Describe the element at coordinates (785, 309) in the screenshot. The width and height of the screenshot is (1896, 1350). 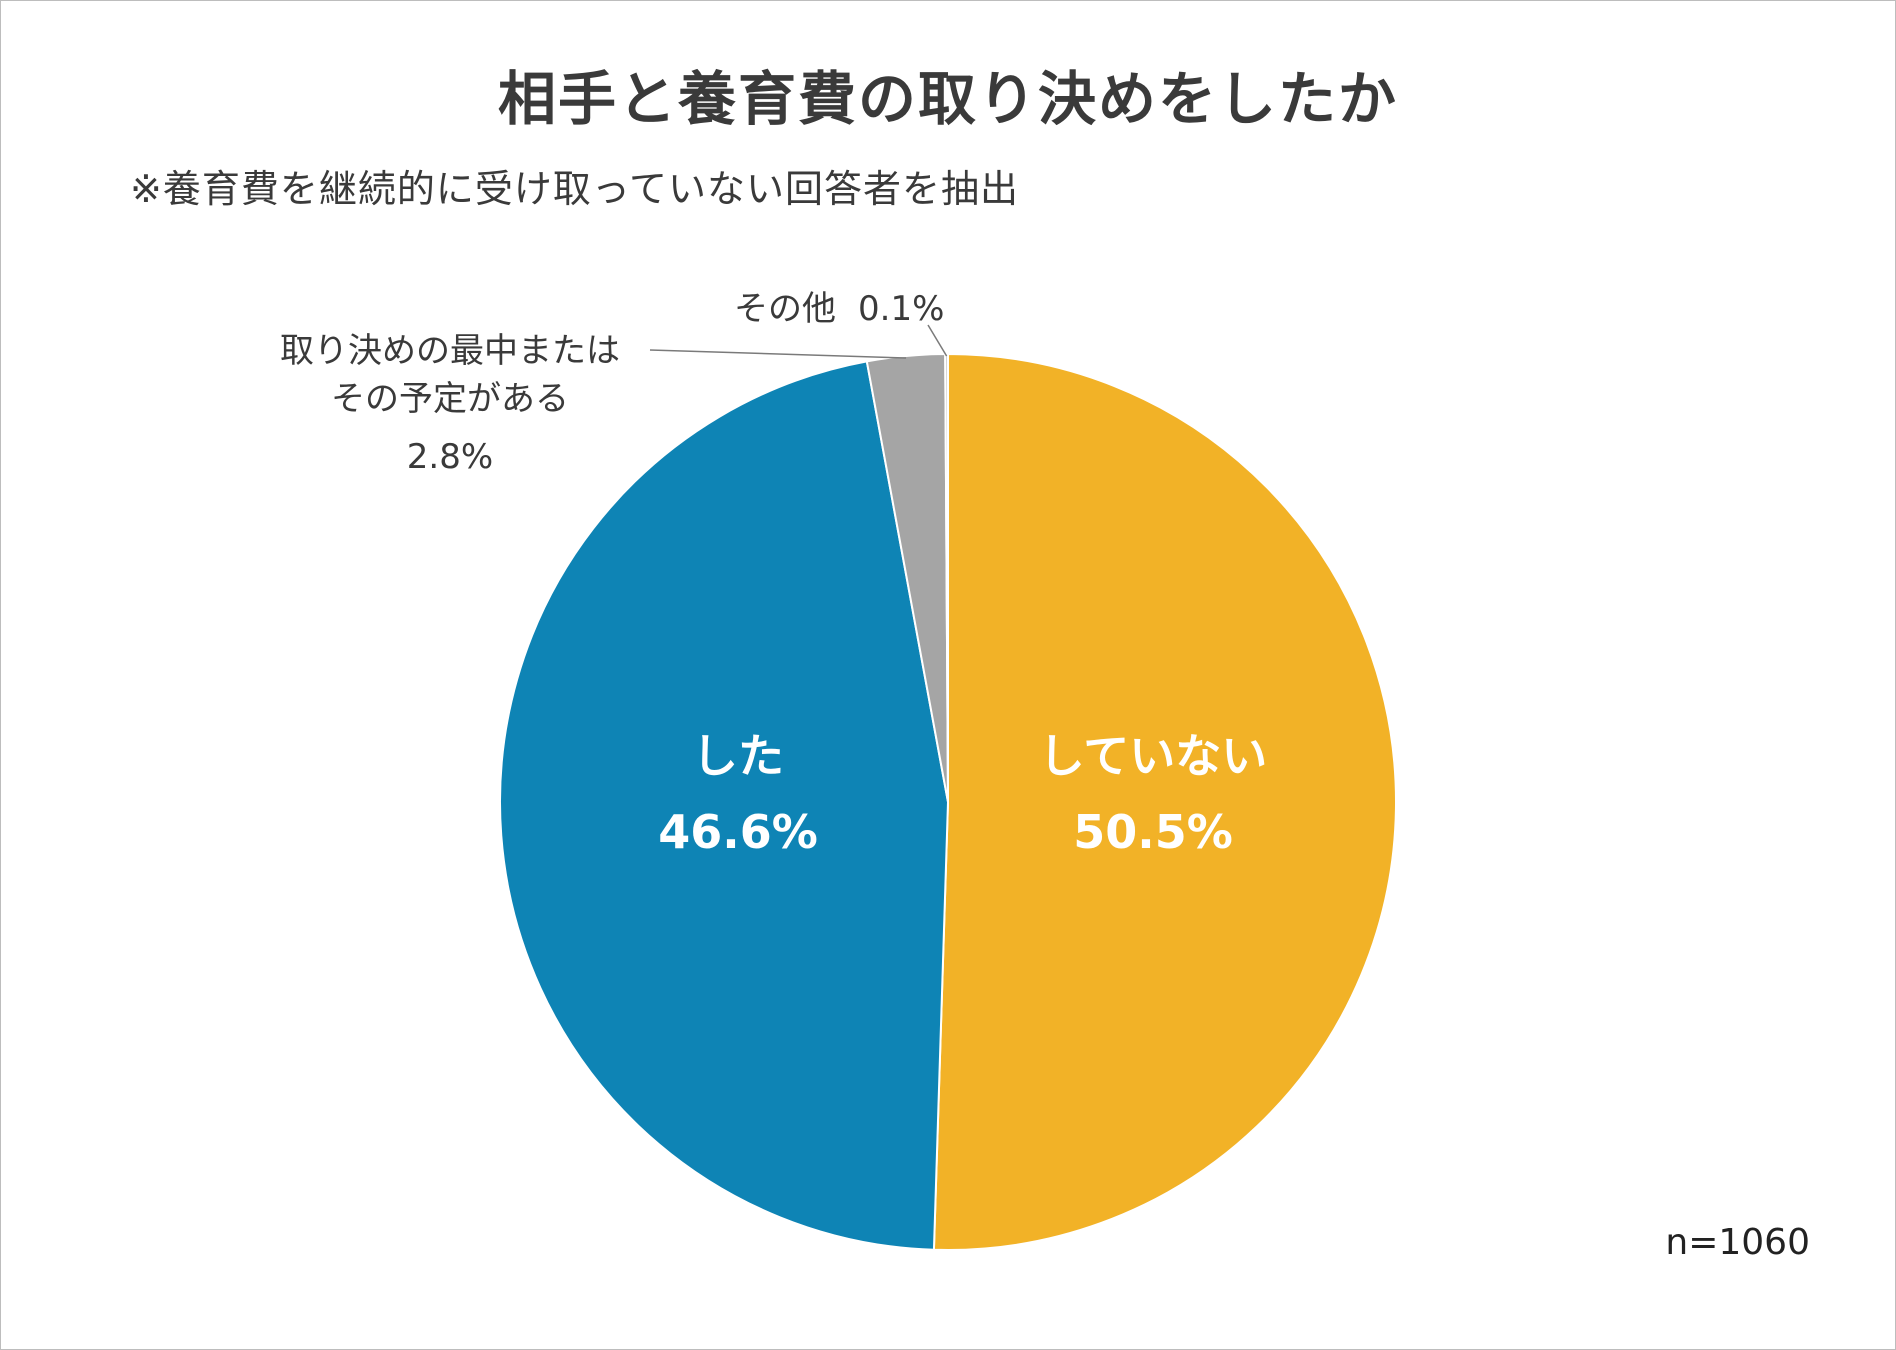
I see `slice-label-other: その他` at that location.